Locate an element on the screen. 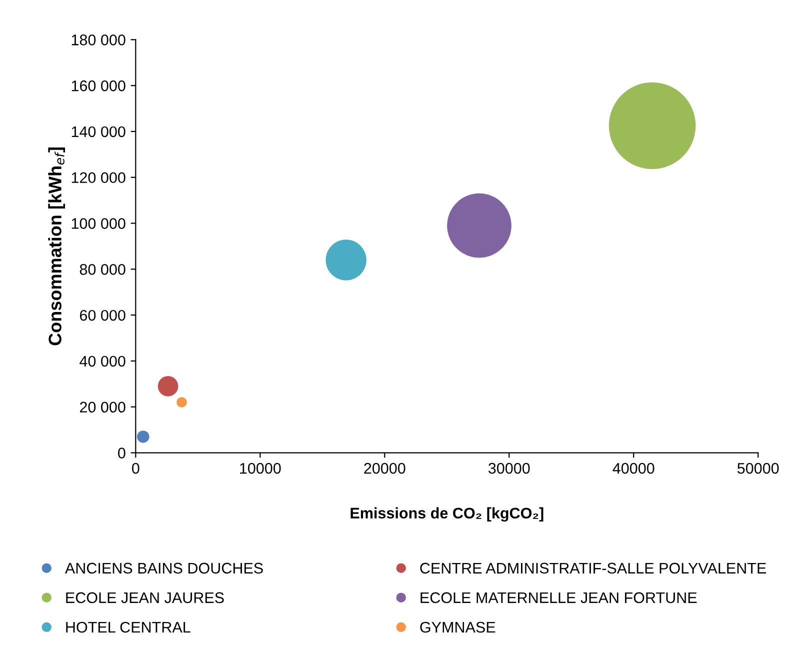 The width and height of the screenshot is (798, 661). legend-label: CENTRE ADMINISTRATIF-SALLE POLYVALENTE is located at coordinates (593, 568).